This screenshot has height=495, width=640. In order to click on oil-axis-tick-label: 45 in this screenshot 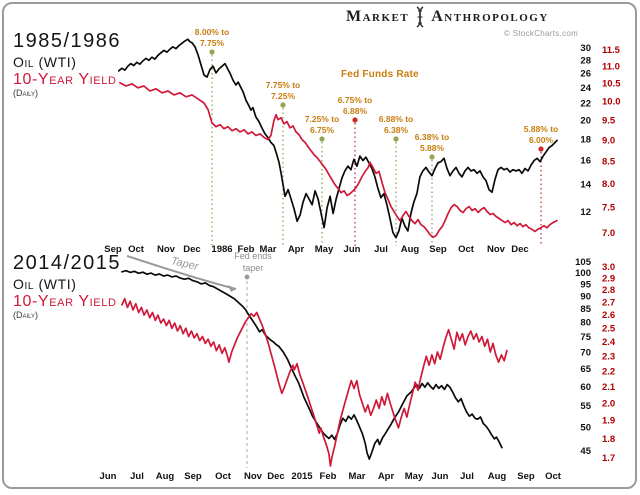, I will do `click(585, 451)`.